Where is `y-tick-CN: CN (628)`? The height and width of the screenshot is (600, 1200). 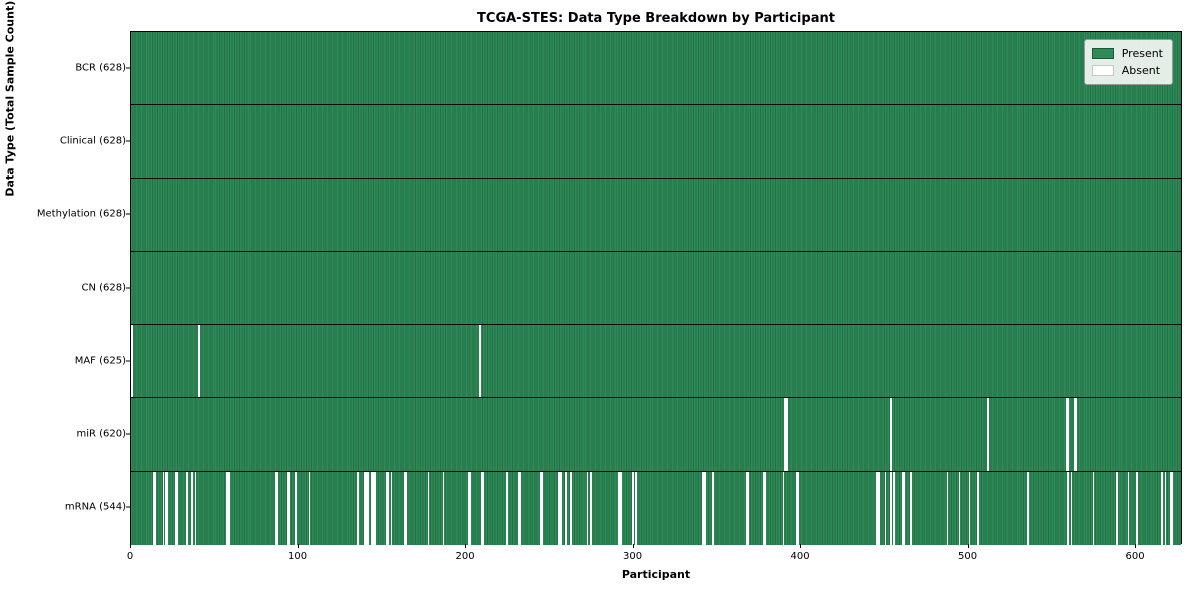
y-tick-CN: CN (628) is located at coordinates (103, 287).